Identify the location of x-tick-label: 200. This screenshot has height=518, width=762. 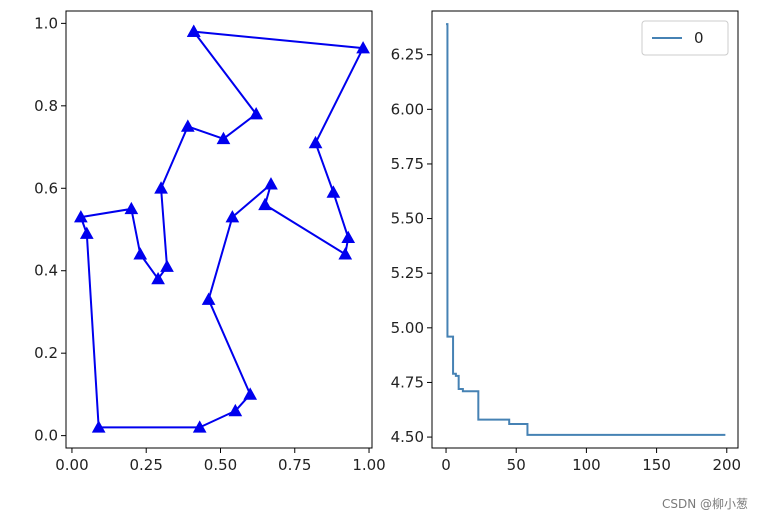
(726, 465).